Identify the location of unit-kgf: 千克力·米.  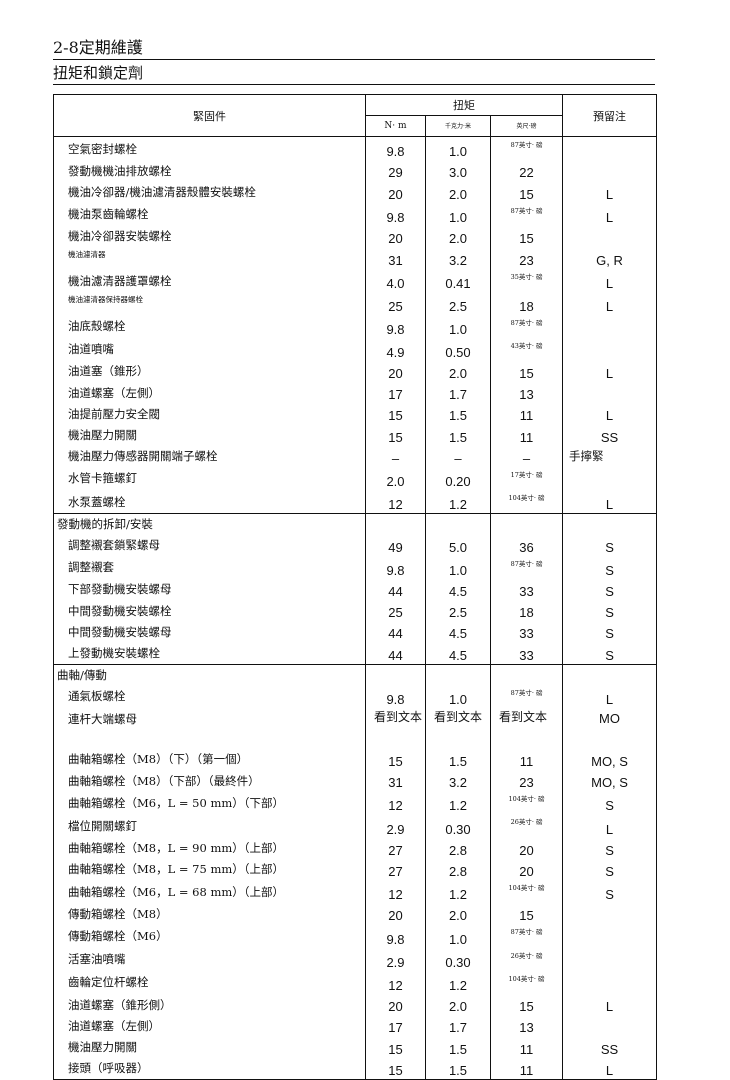
(458, 126).